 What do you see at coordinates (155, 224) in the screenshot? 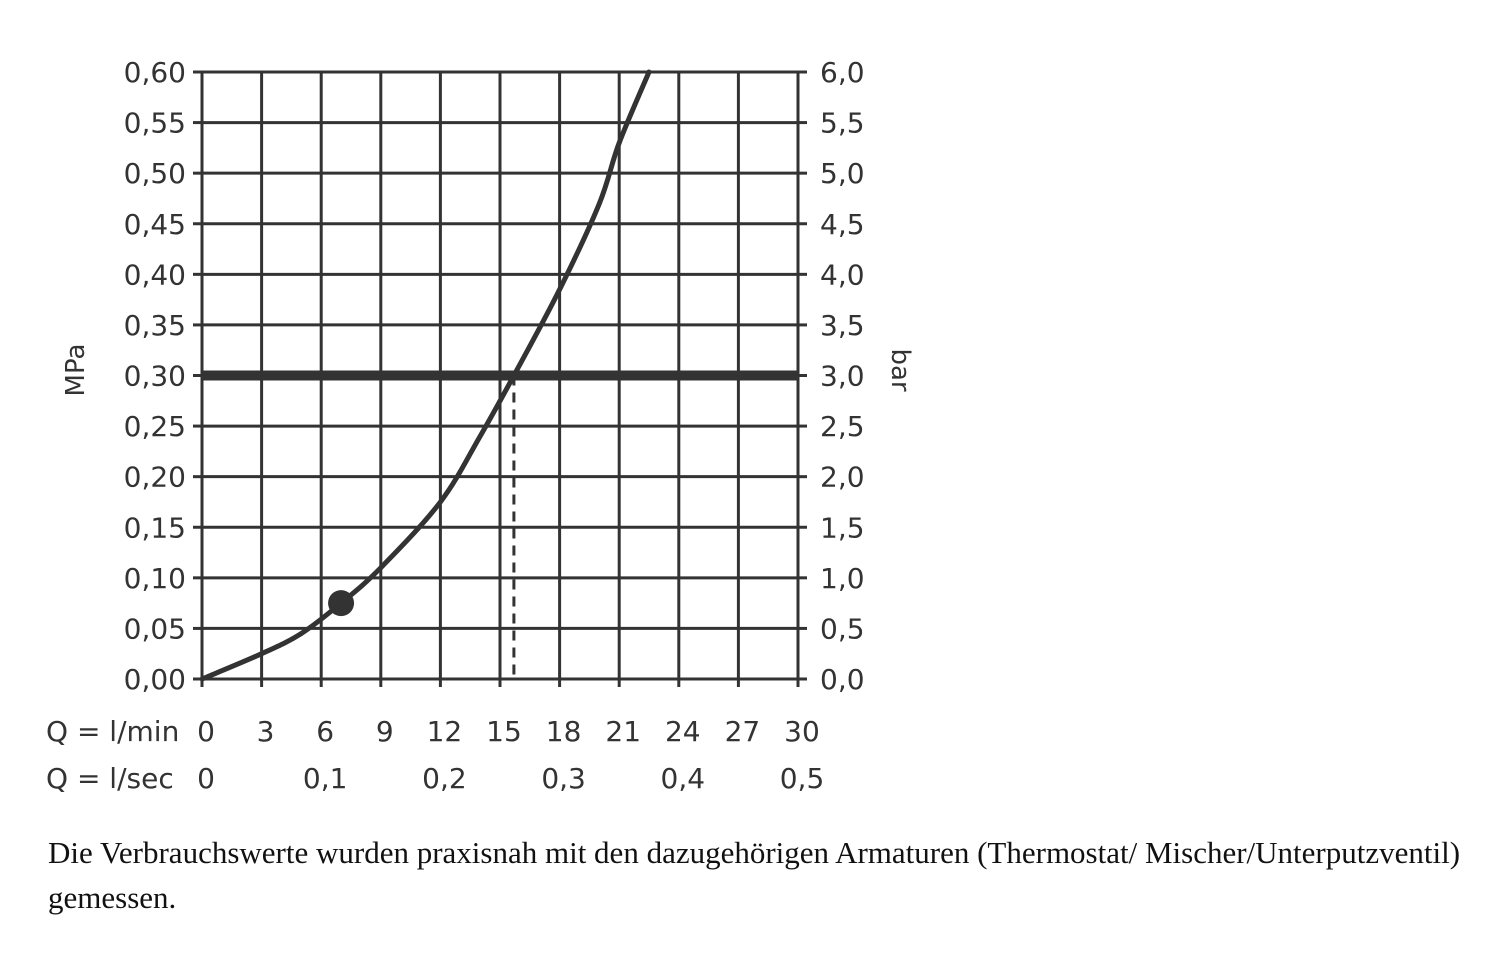
I see `y-tick-label-left: 0,45` at bounding box center [155, 224].